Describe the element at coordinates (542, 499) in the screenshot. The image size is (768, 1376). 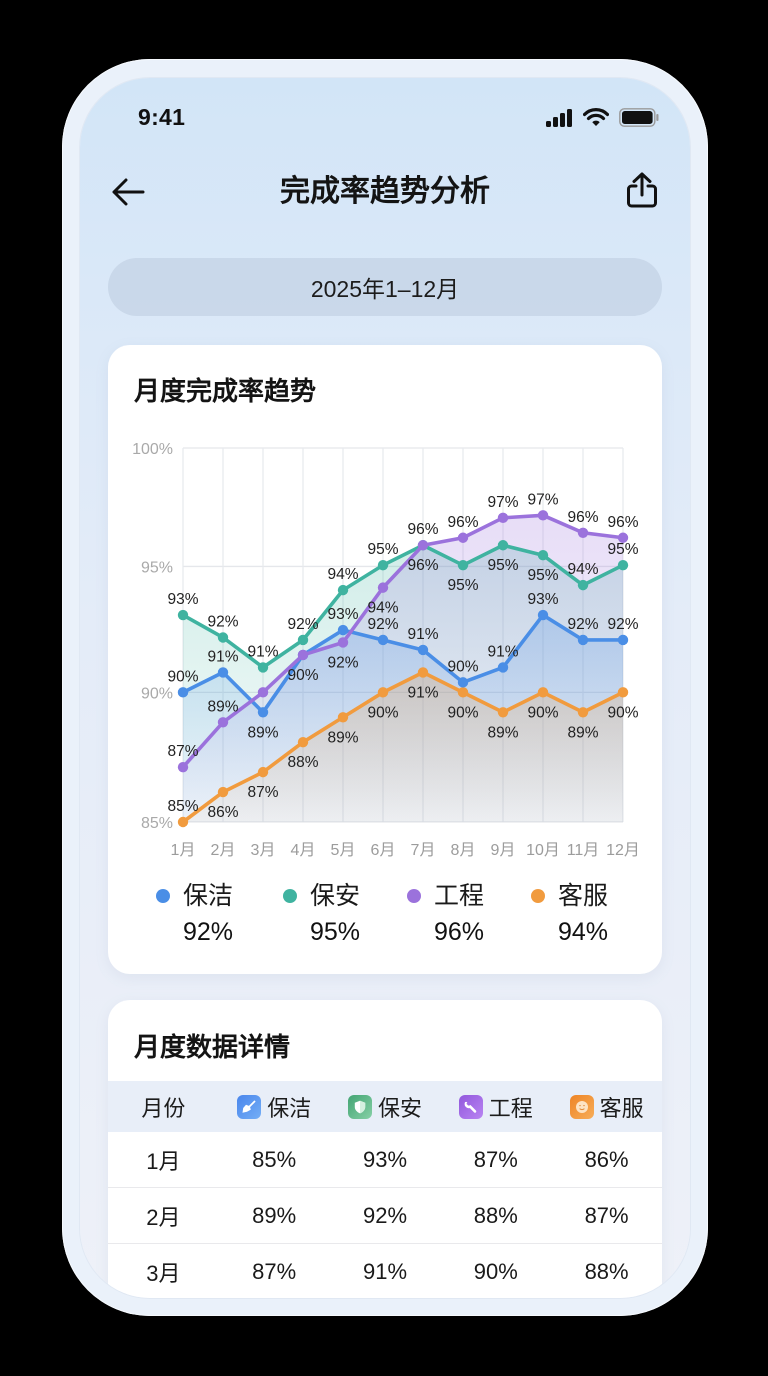
I see `data-point-label: 97%` at that location.